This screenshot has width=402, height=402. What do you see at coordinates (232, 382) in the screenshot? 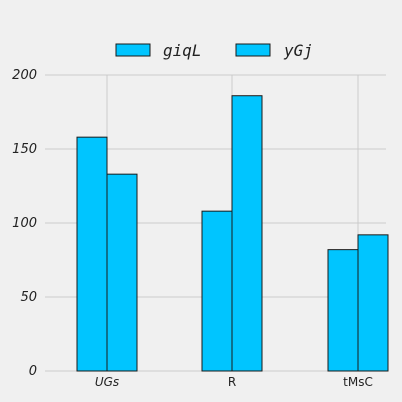
I see `x-tick-label-1: R` at bounding box center [232, 382].